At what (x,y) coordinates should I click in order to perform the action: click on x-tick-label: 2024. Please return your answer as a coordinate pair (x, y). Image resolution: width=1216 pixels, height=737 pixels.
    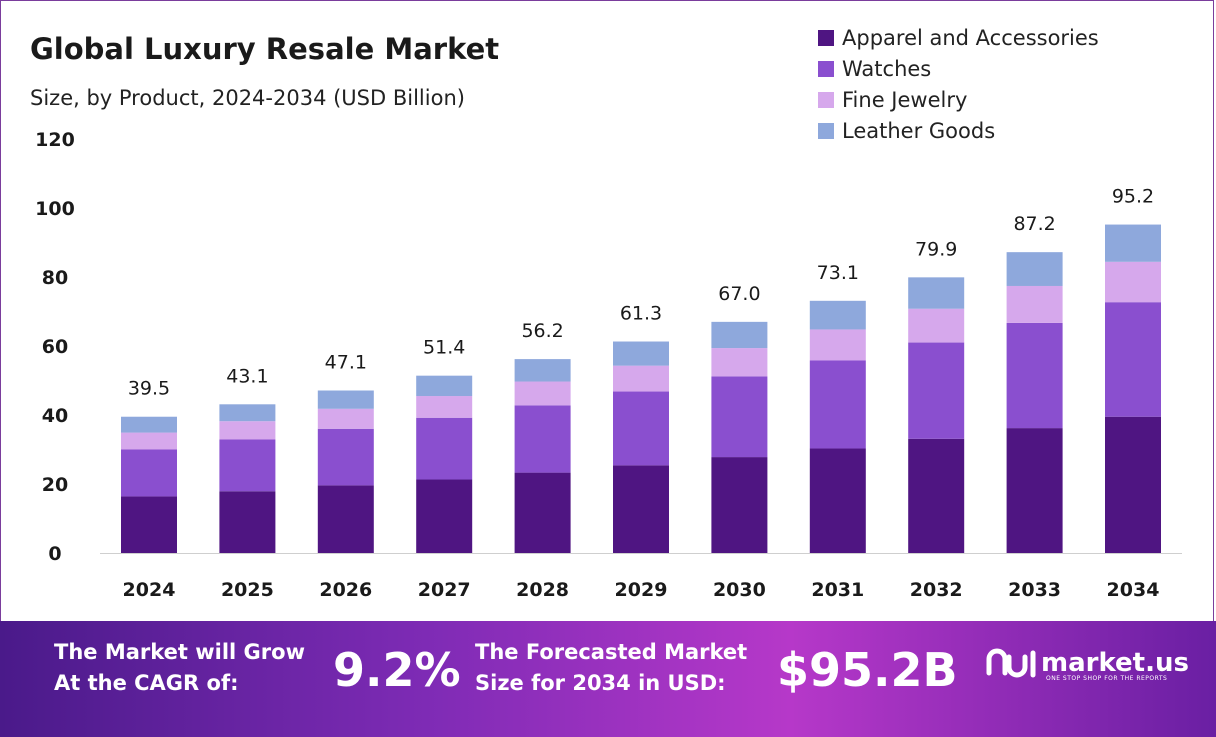
    Looking at the image, I should click on (149, 590).